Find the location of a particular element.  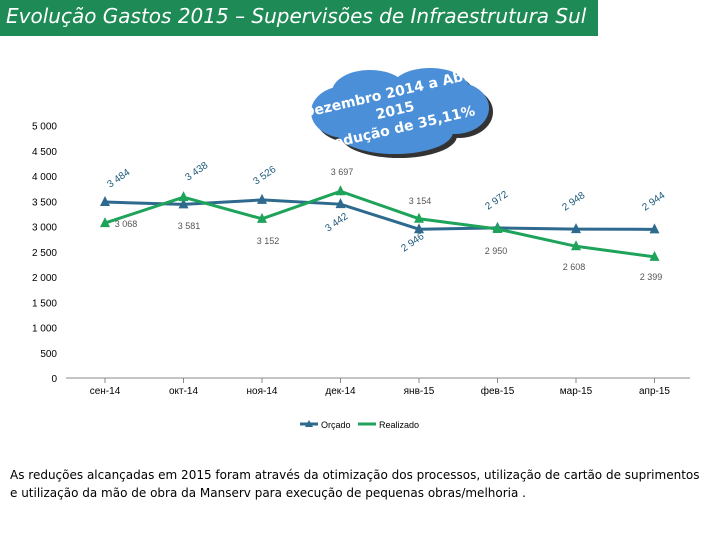

orcado-data-label: 2 972 is located at coordinates (496, 201).